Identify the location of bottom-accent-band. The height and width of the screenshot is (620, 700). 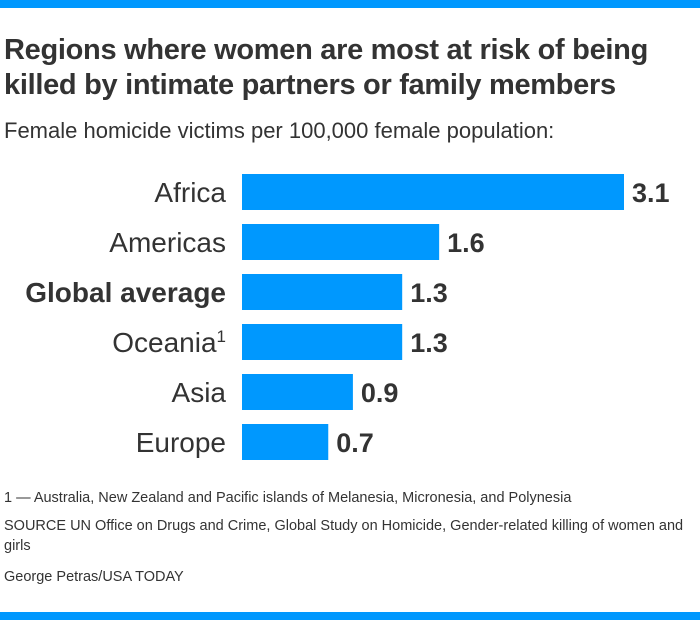
(350, 616).